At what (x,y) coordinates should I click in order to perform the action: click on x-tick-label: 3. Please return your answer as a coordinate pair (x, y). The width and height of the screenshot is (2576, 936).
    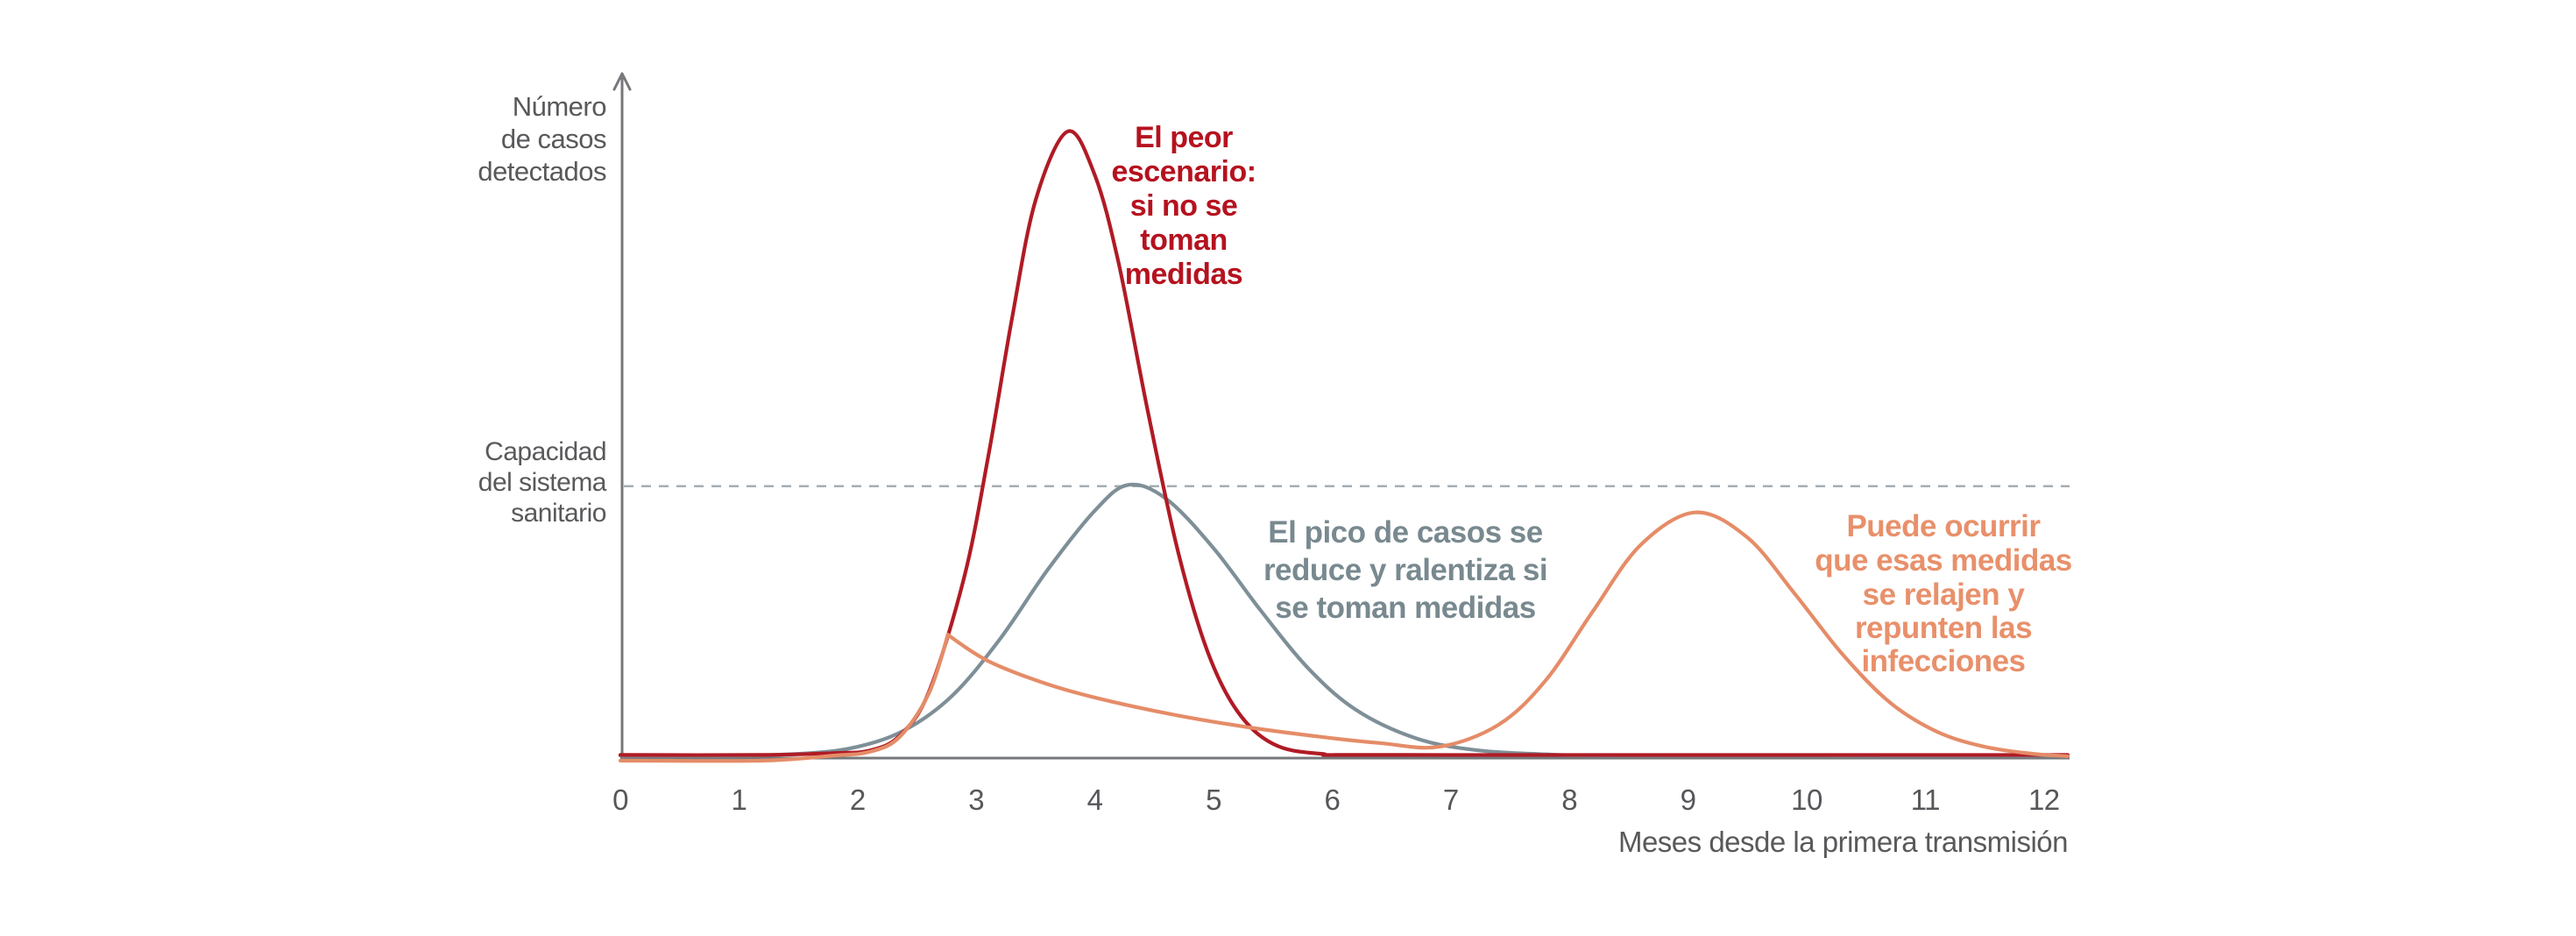
    Looking at the image, I should click on (976, 800).